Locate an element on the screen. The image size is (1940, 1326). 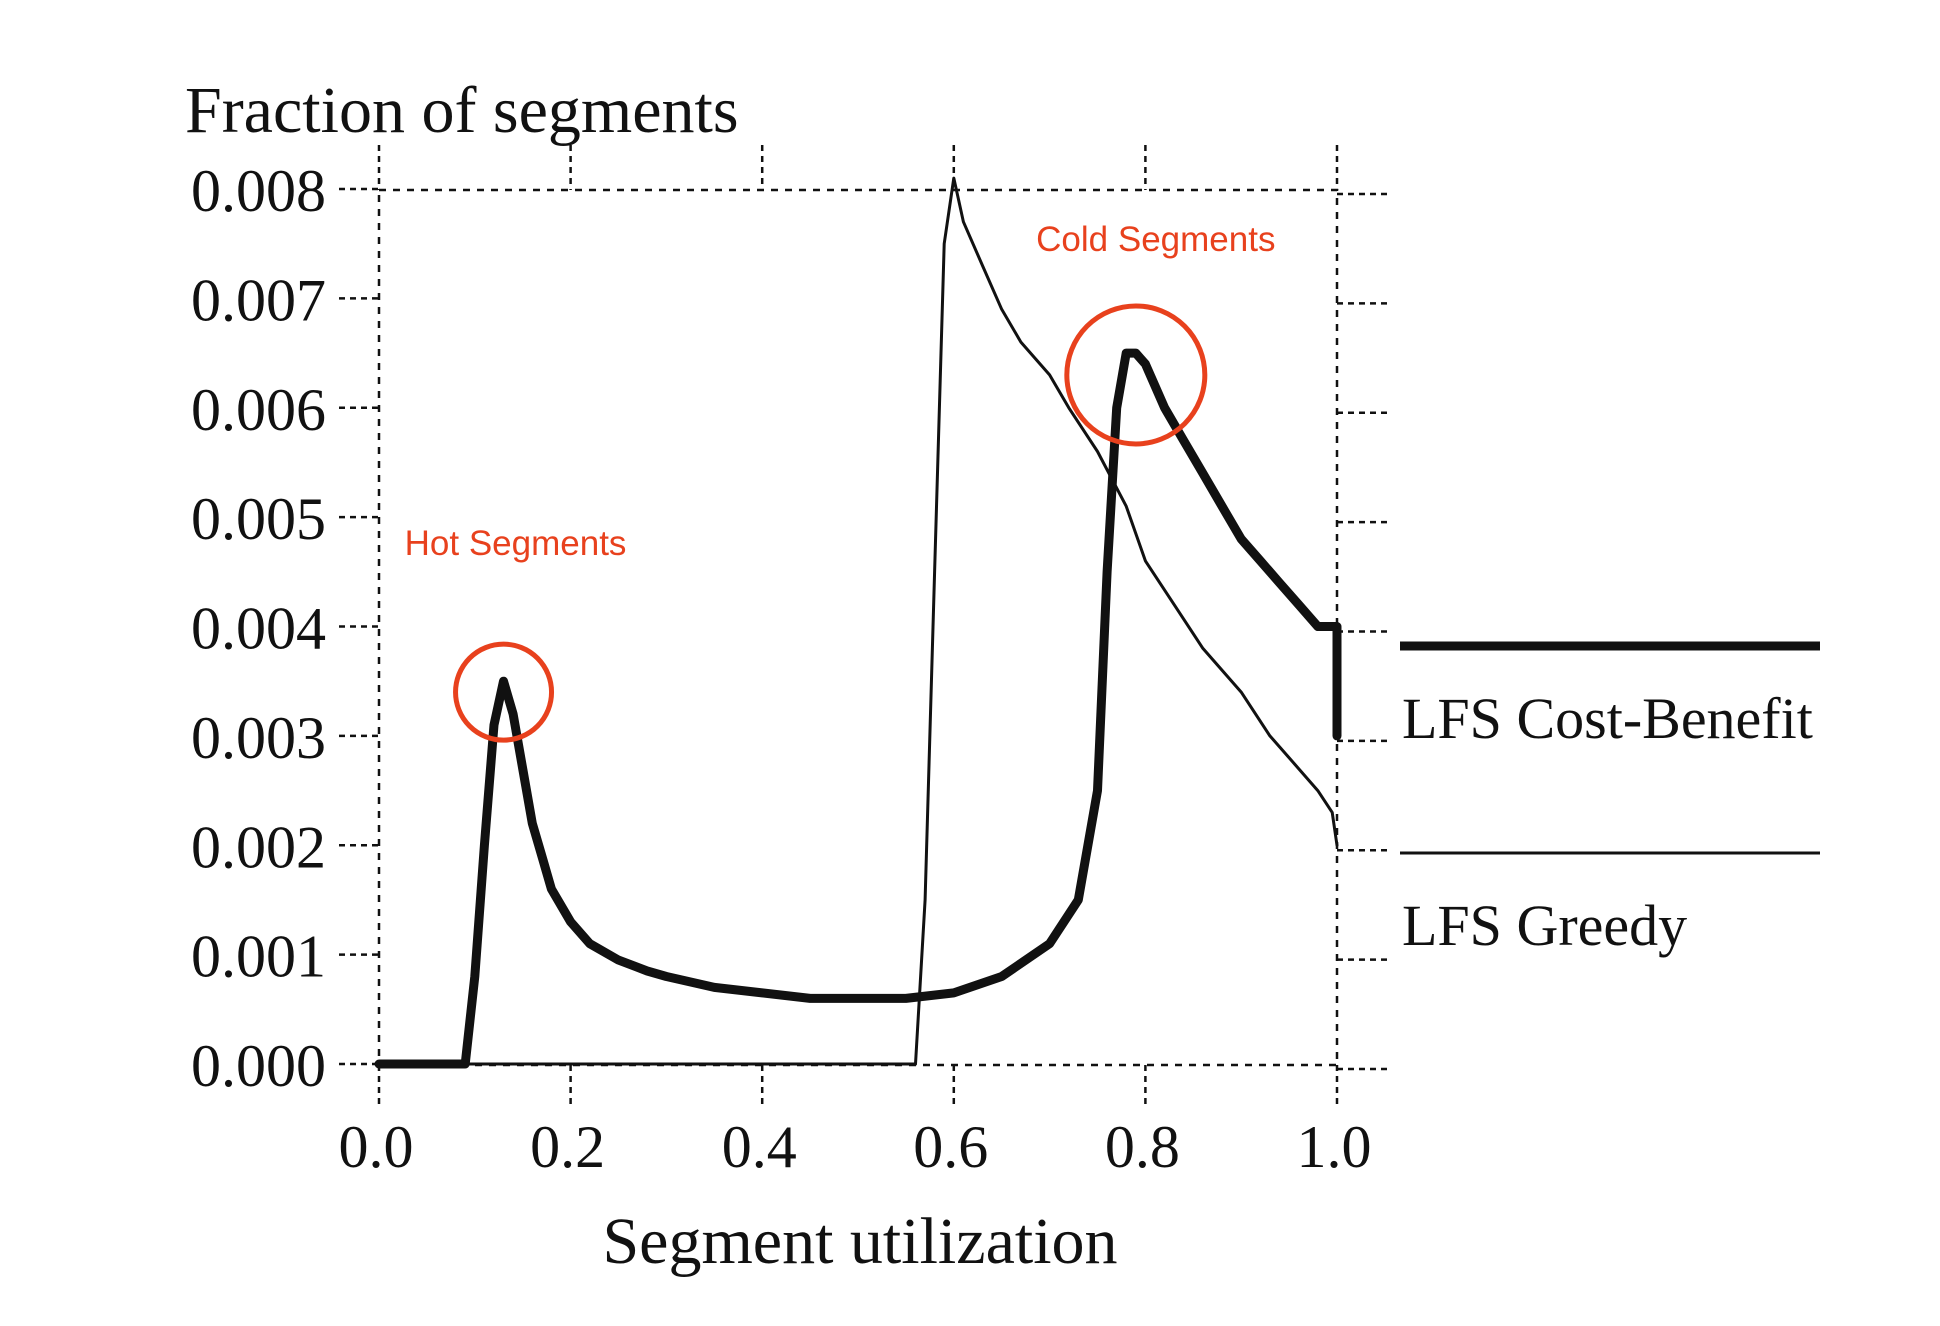
x-tick-label: 0.2 is located at coordinates (567, 1147).